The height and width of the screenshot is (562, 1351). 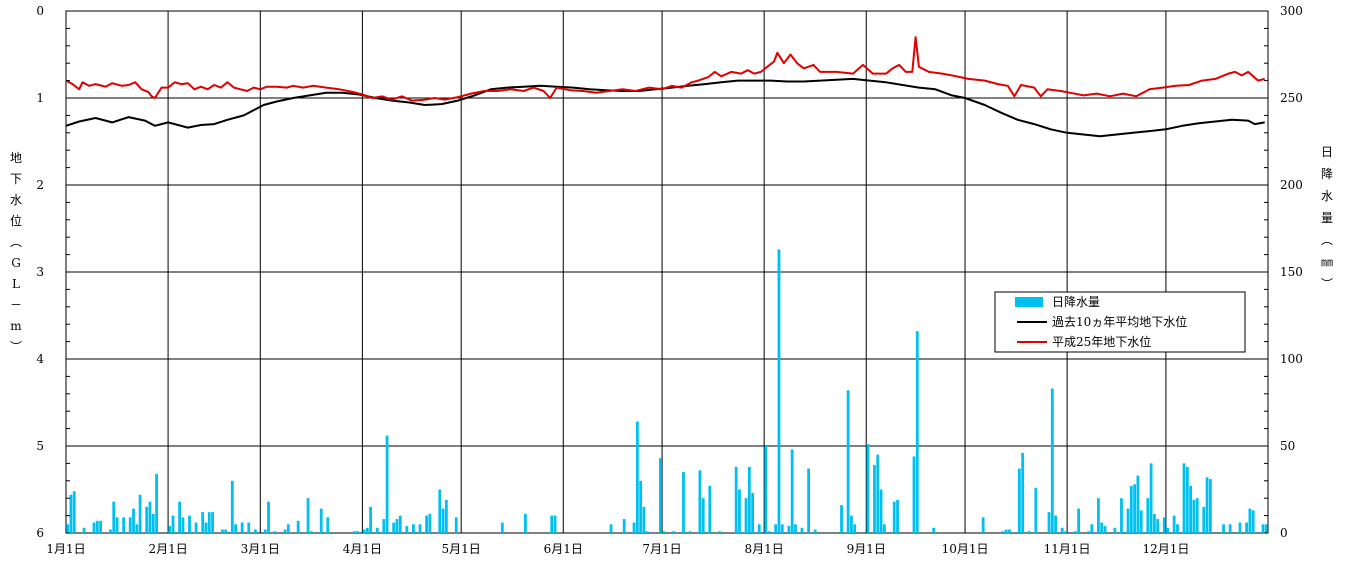 I want to click on right-tick-label: 0, so click(x=1284, y=533).